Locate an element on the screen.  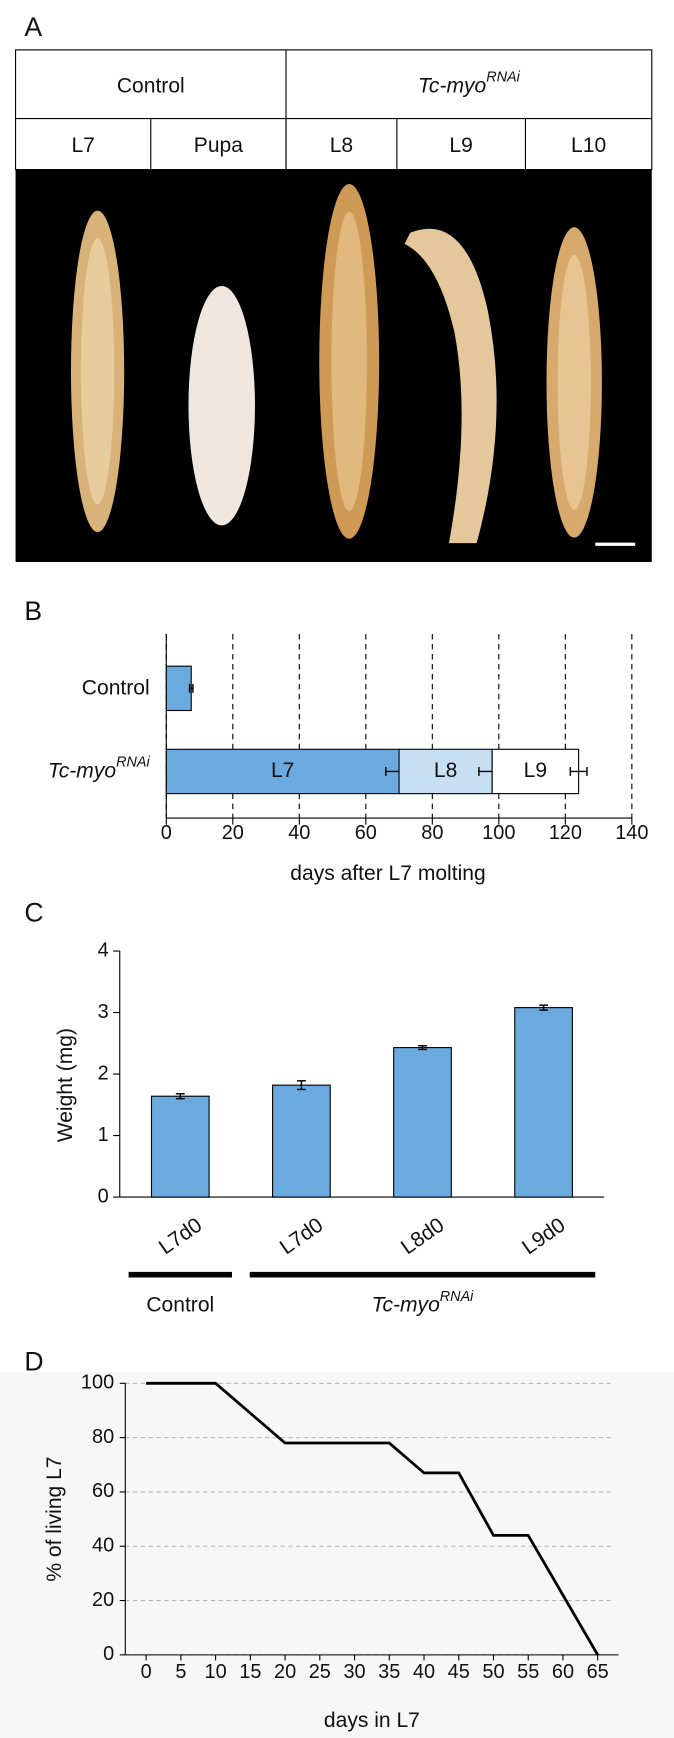
x-tick-label: 100 is located at coordinates (498, 833).